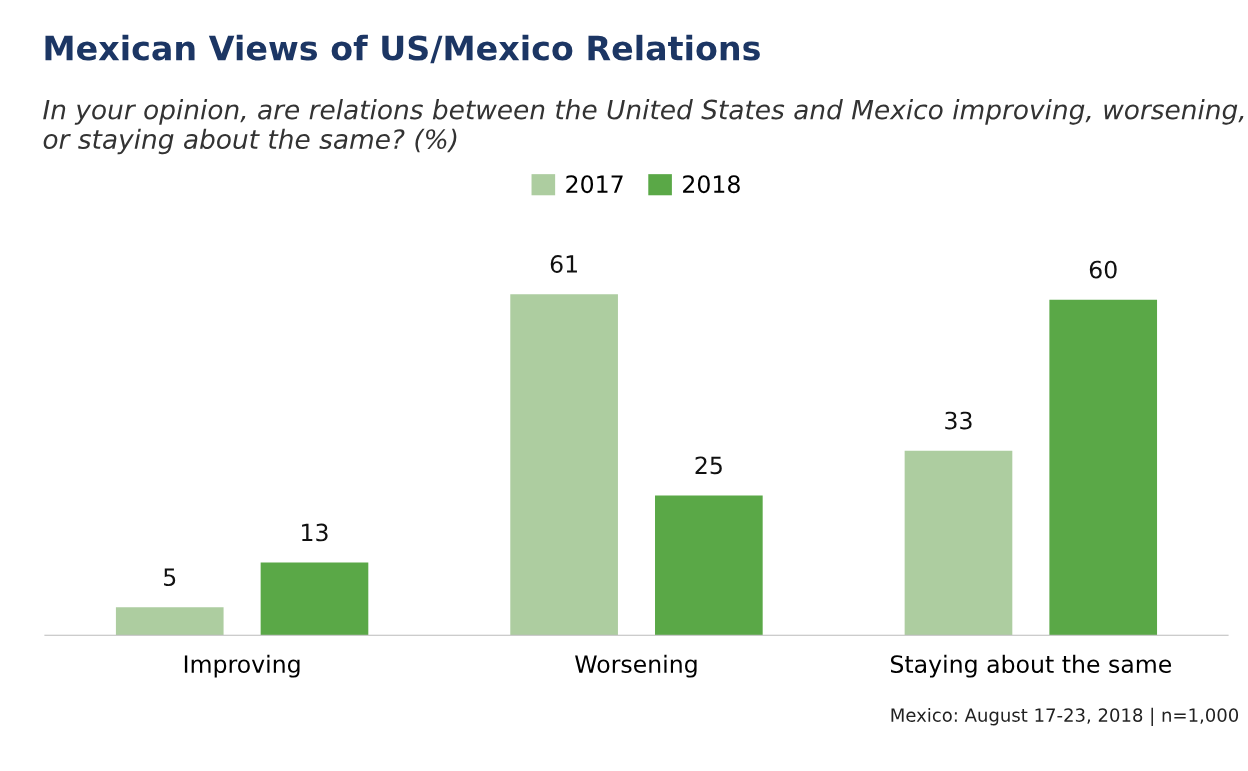 This screenshot has height=771, width=1248. Describe the element at coordinates (170, 577) in the screenshot. I see `data-label: 5` at that location.